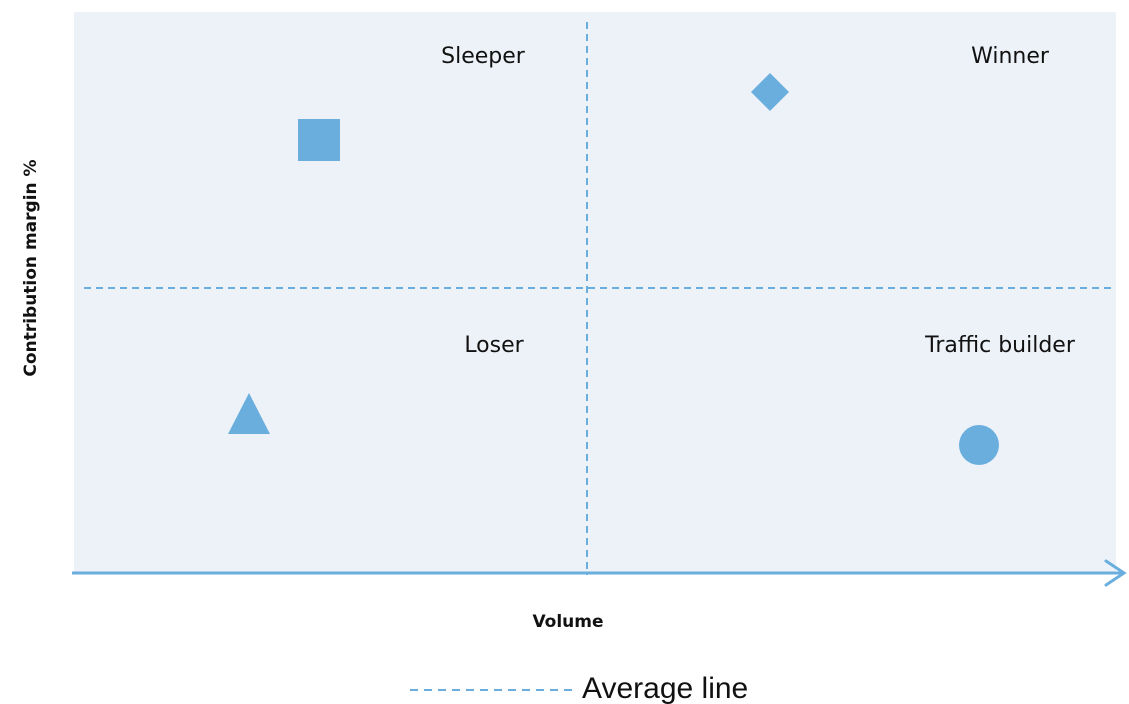 Image resolution: width=1129 pixels, height=704 pixels. Describe the element at coordinates (1010, 56) in the screenshot. I see `quadrant-label-winner: Winner` at that location.